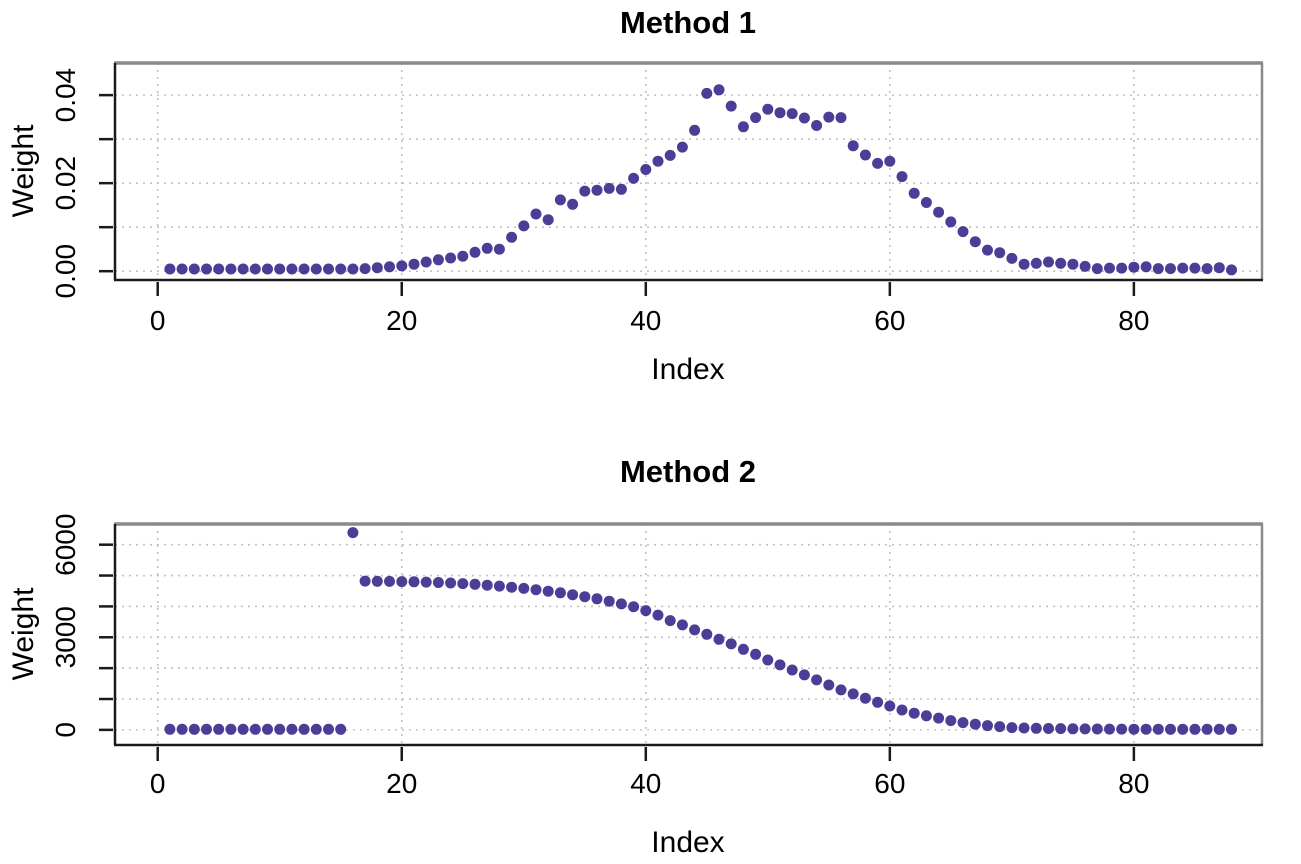 This screenshot has height=864, width=1301. What do you see at coordinates (645, 320) in the screenshot?
I see `x-tick-label: 40` at bounding box center [645, 320].